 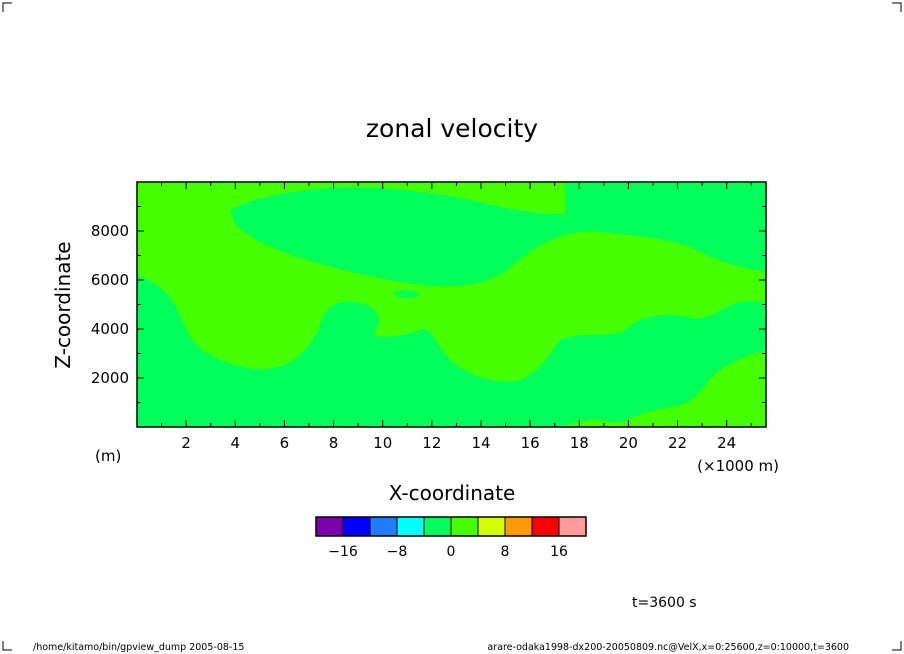 I want to click on y-axis-unit: (m), so click(x=108, y=456).